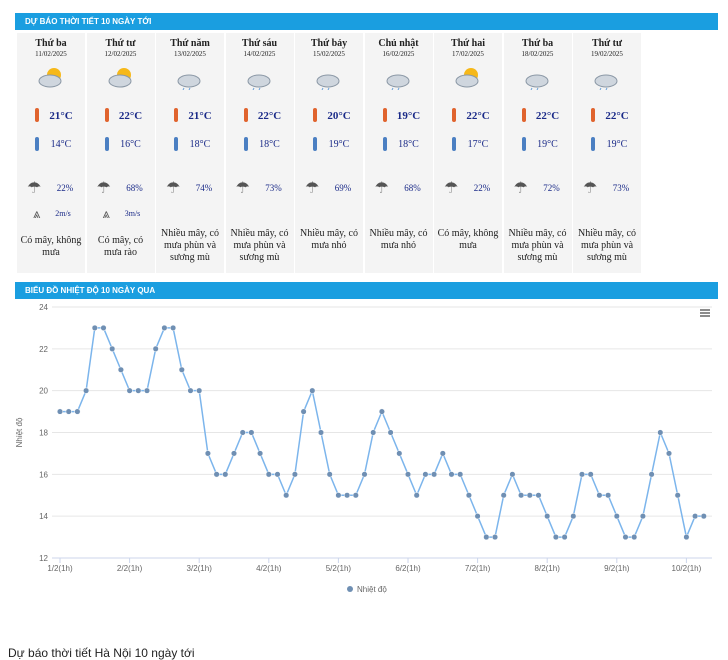 The width and height of the screenshot is (728, 660). I want to click on description: Nhiều mây, có mưa phùn và sương mù, so click(259, 245).